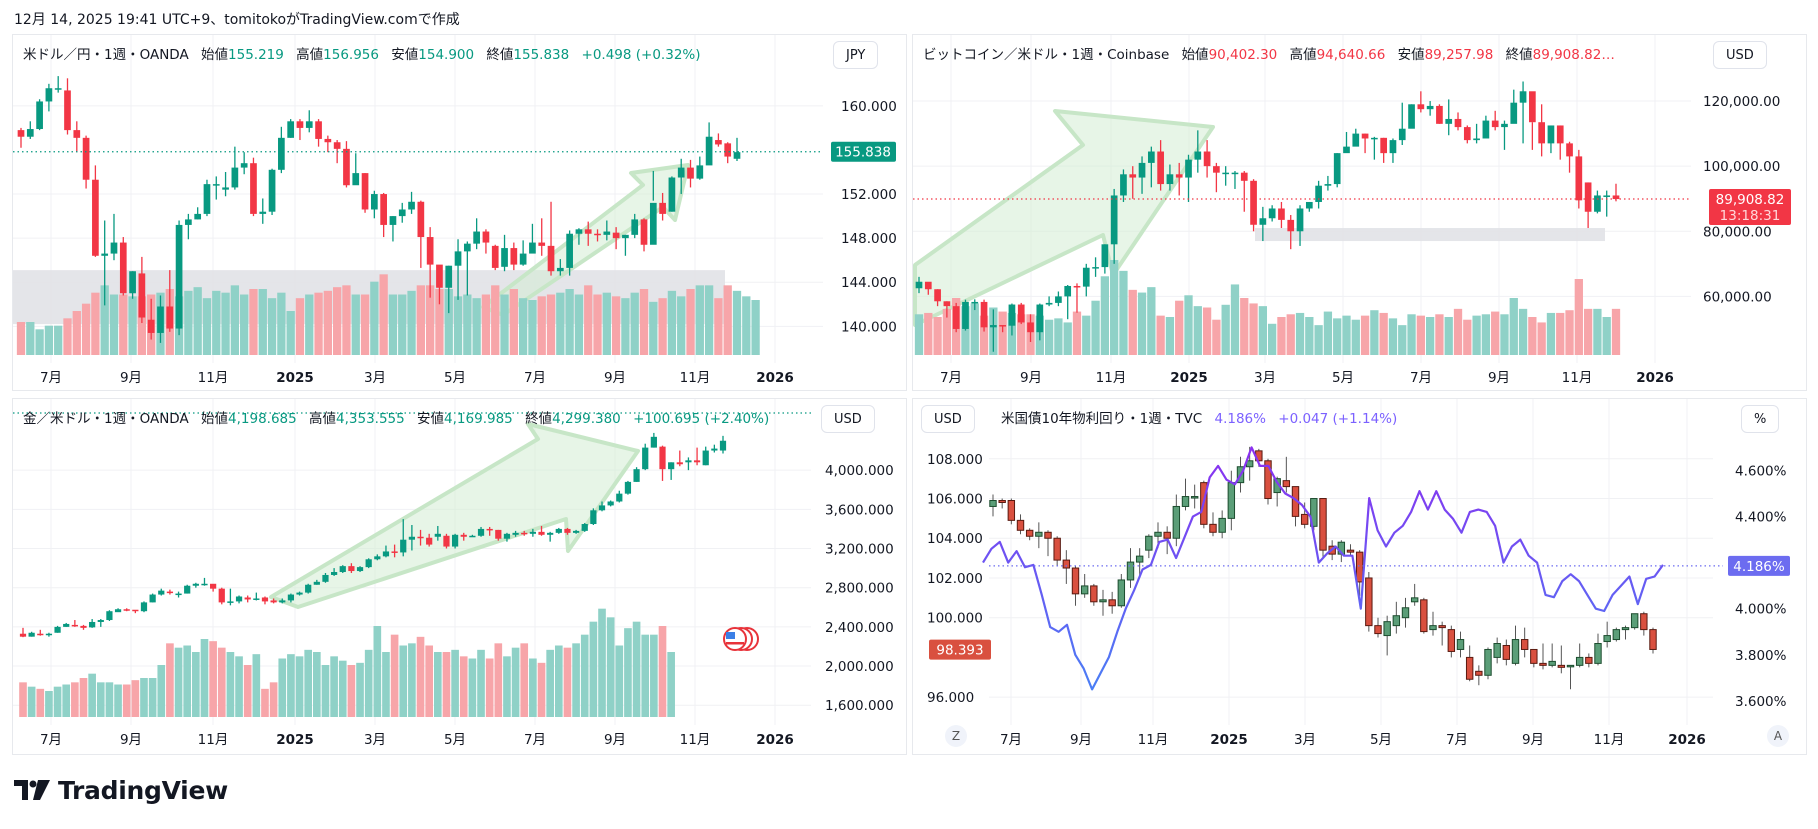 Image resolution: width=1818 pixels, height=829 pixels. Describe the element at coordinates (956, 736) in the screenshot. I see `zoom-reset-button: Z` at that location.